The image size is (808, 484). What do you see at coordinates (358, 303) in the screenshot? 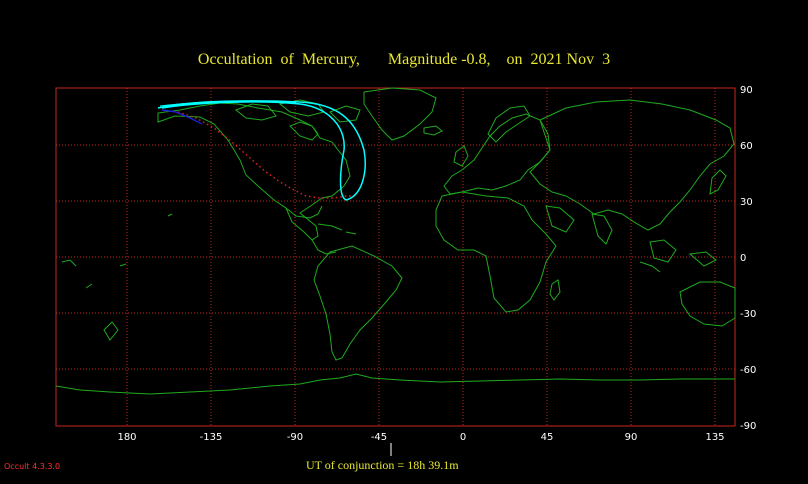
I see `south-america-coast` at bounding box center [358, 303].